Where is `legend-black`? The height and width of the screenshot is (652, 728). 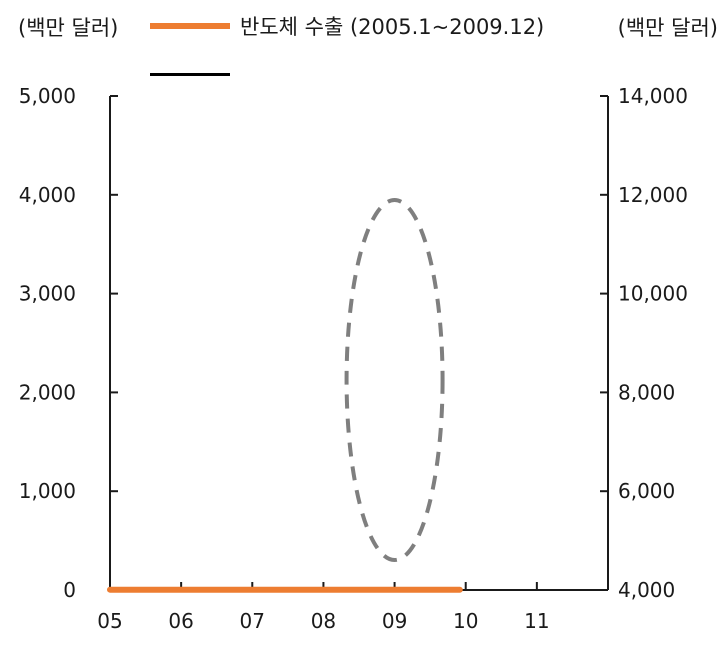
legend-black is located at coordinates (195, 74).